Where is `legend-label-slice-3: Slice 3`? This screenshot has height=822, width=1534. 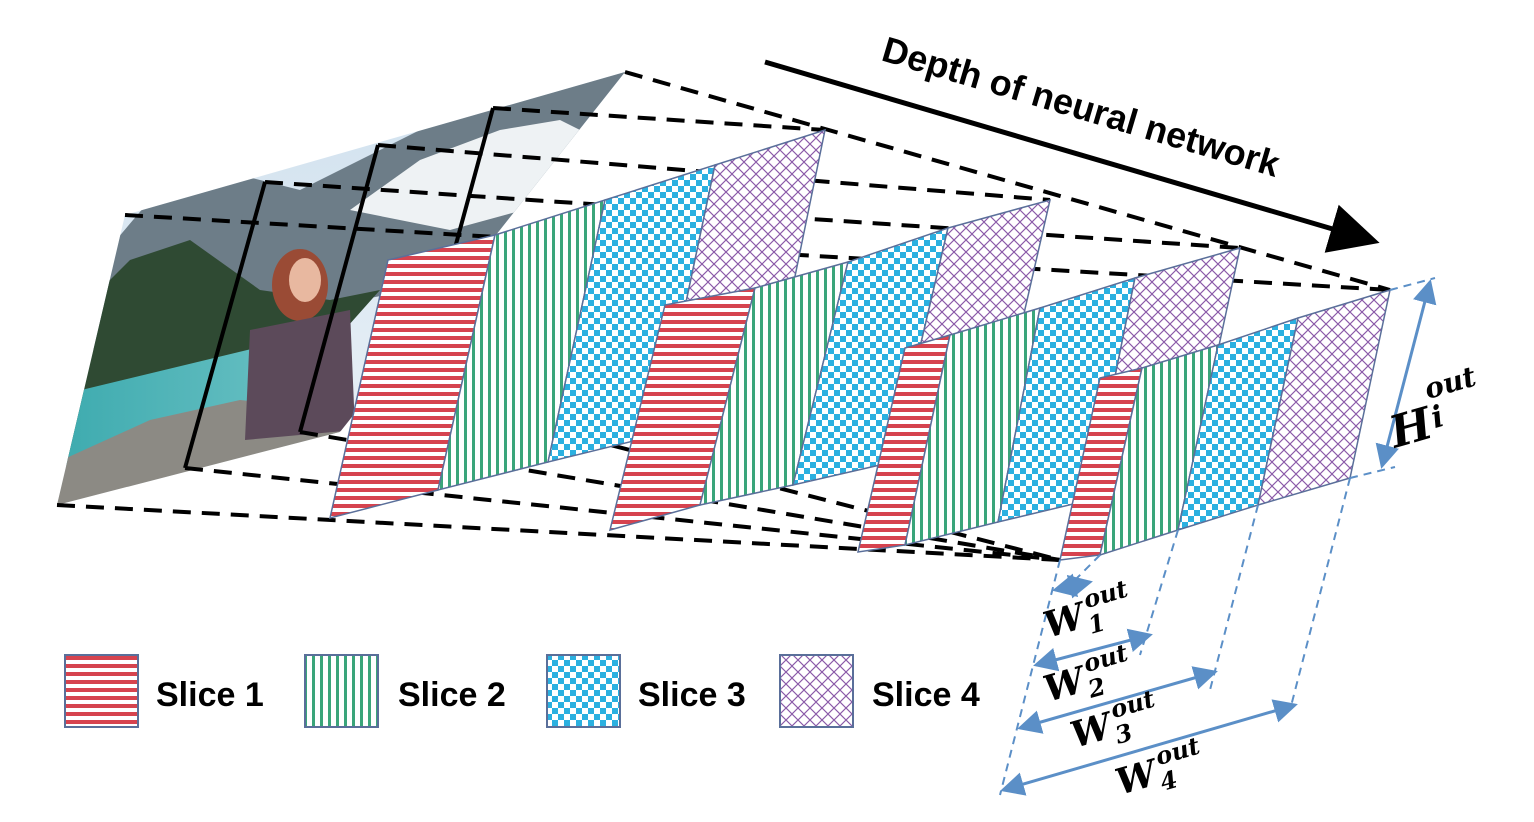
legend-label-slice-3: Slice 3 is located at coordinates (692, 695).